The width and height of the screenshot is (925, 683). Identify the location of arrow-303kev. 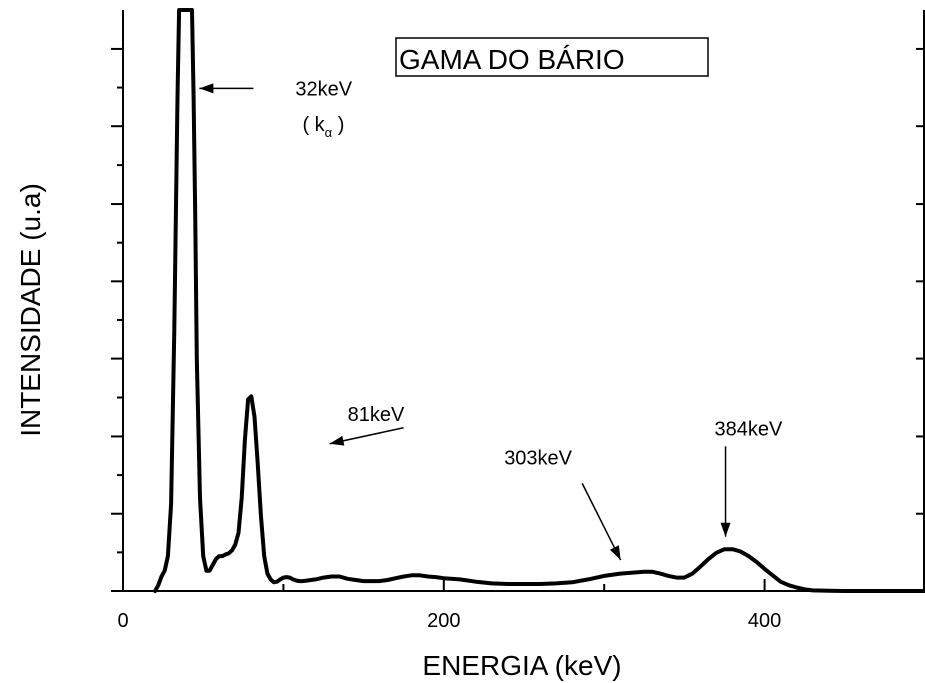
(601, 522).